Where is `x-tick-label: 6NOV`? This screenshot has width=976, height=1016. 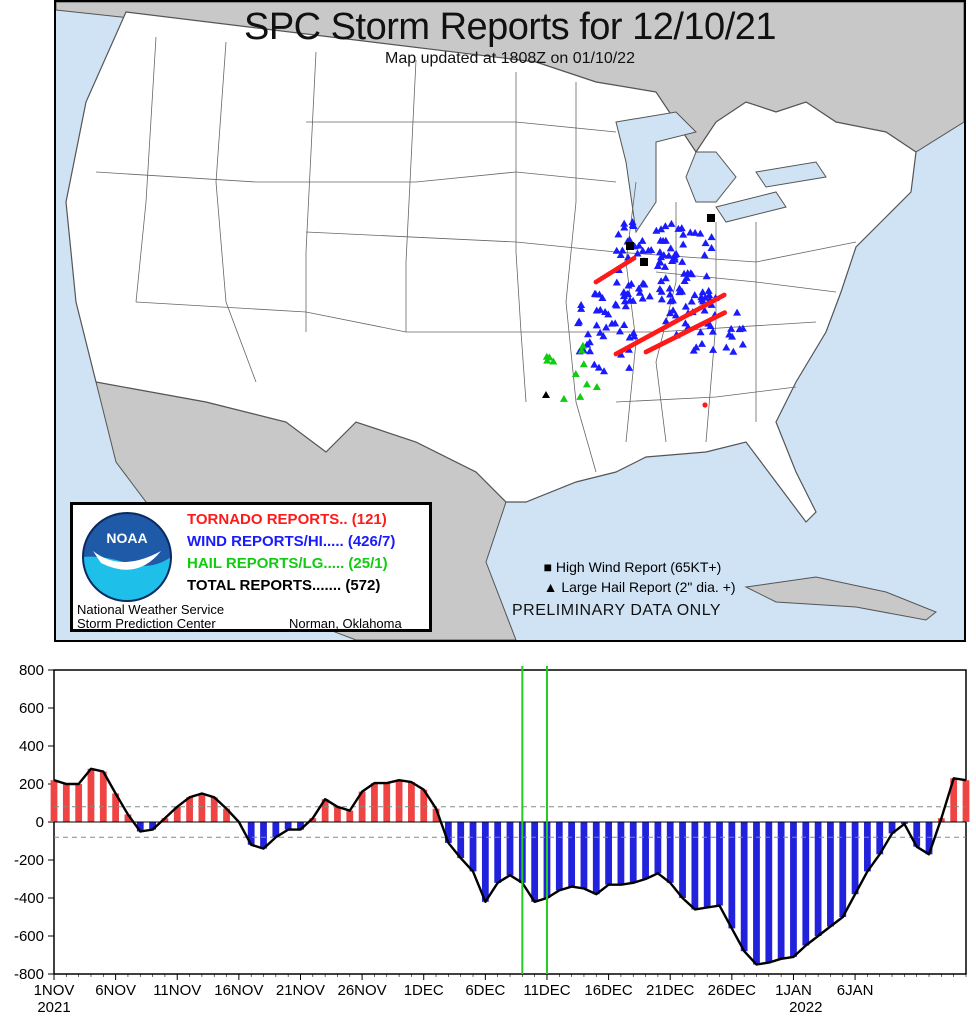
x-tick-label: 6NOV is located at coordinates (115, 990).